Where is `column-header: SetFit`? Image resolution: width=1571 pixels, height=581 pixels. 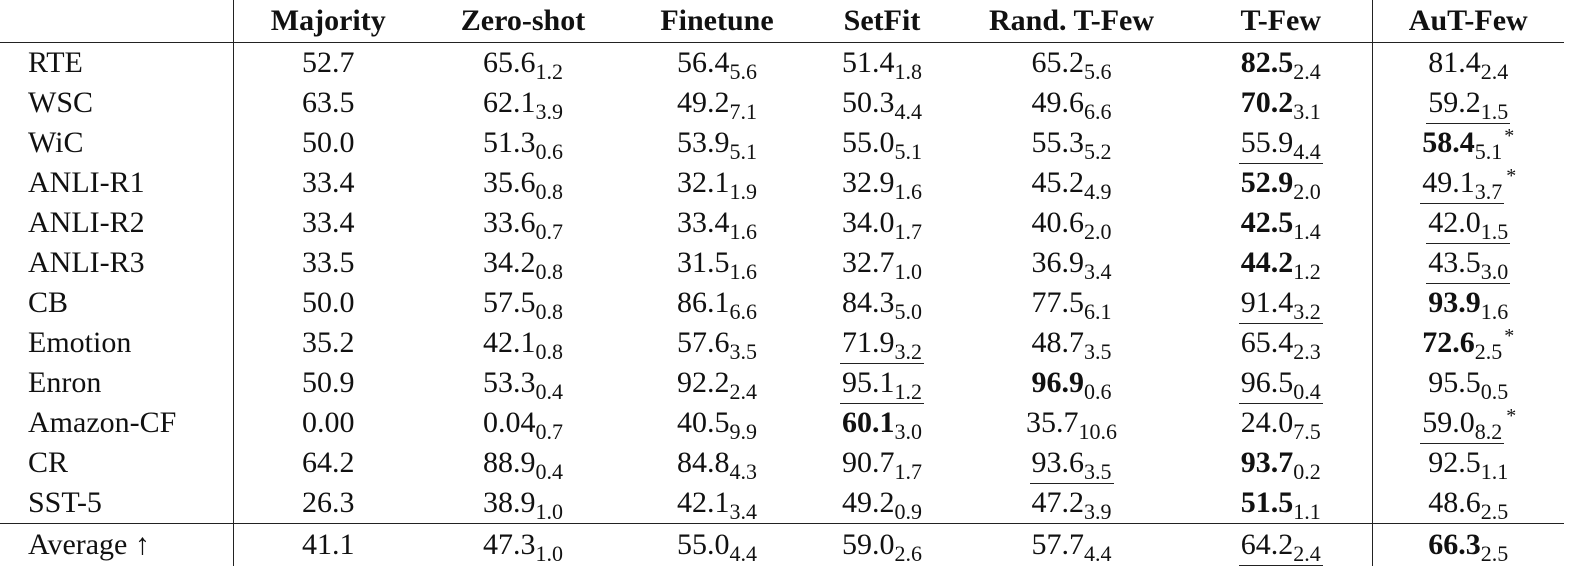
column-header: SetFit is located at coordinates (882, 21).